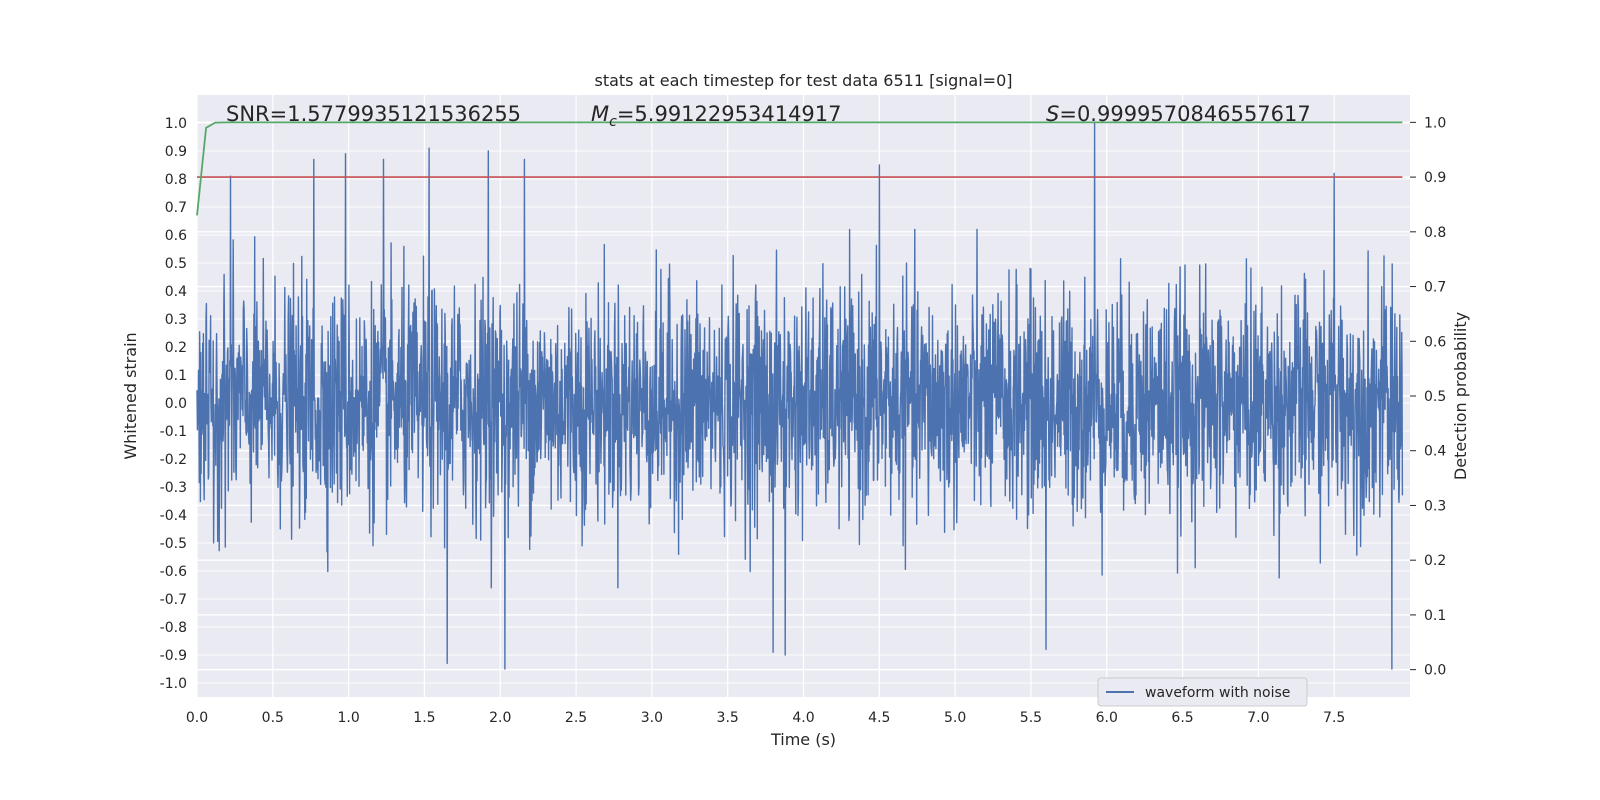 The height and width of the screenshot is (800, 1600). Describe the element at coordinates (173, 684) in the screenshot. I see `y-tick-label: -1.0` at that location.